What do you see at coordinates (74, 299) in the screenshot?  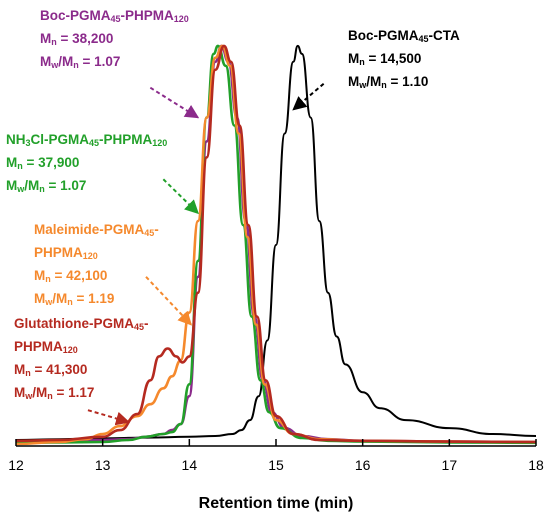 I see `annotation-dispersity: Mw/Mn = 1.19` at bounding box center [74, 299].